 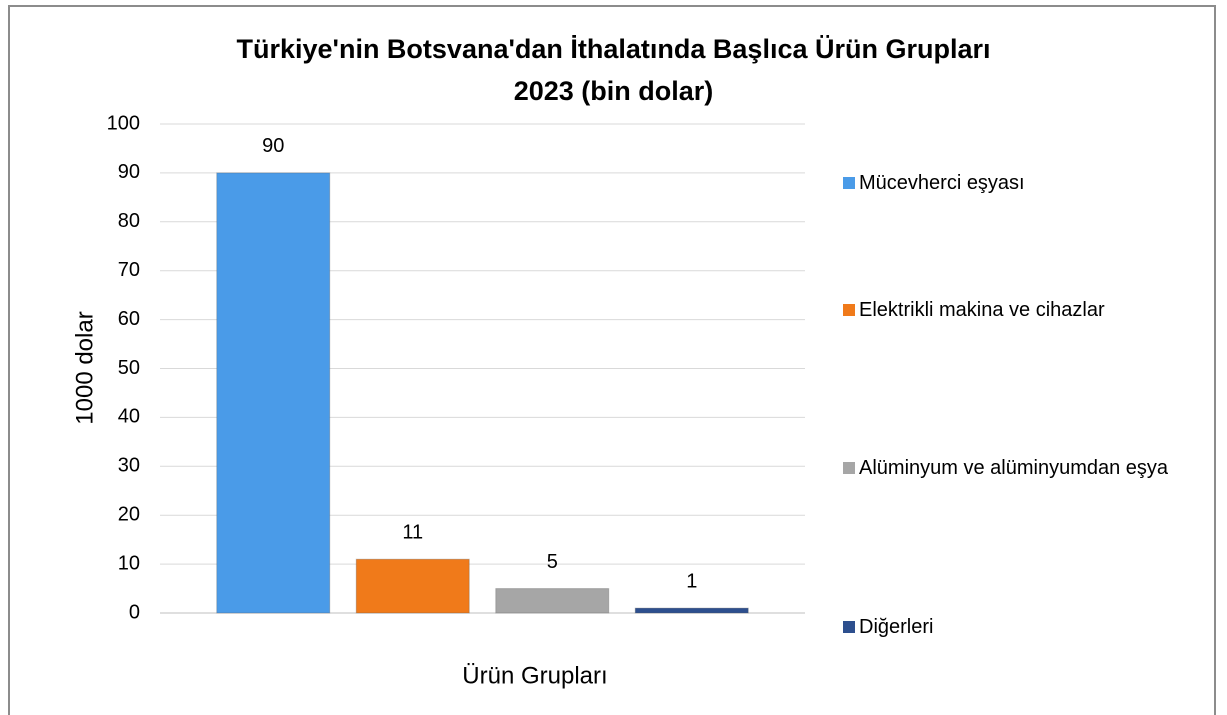 I want to click on legend-item: Alüminyum ve alüminyumdan eşya, so click(x=1023, y=468).